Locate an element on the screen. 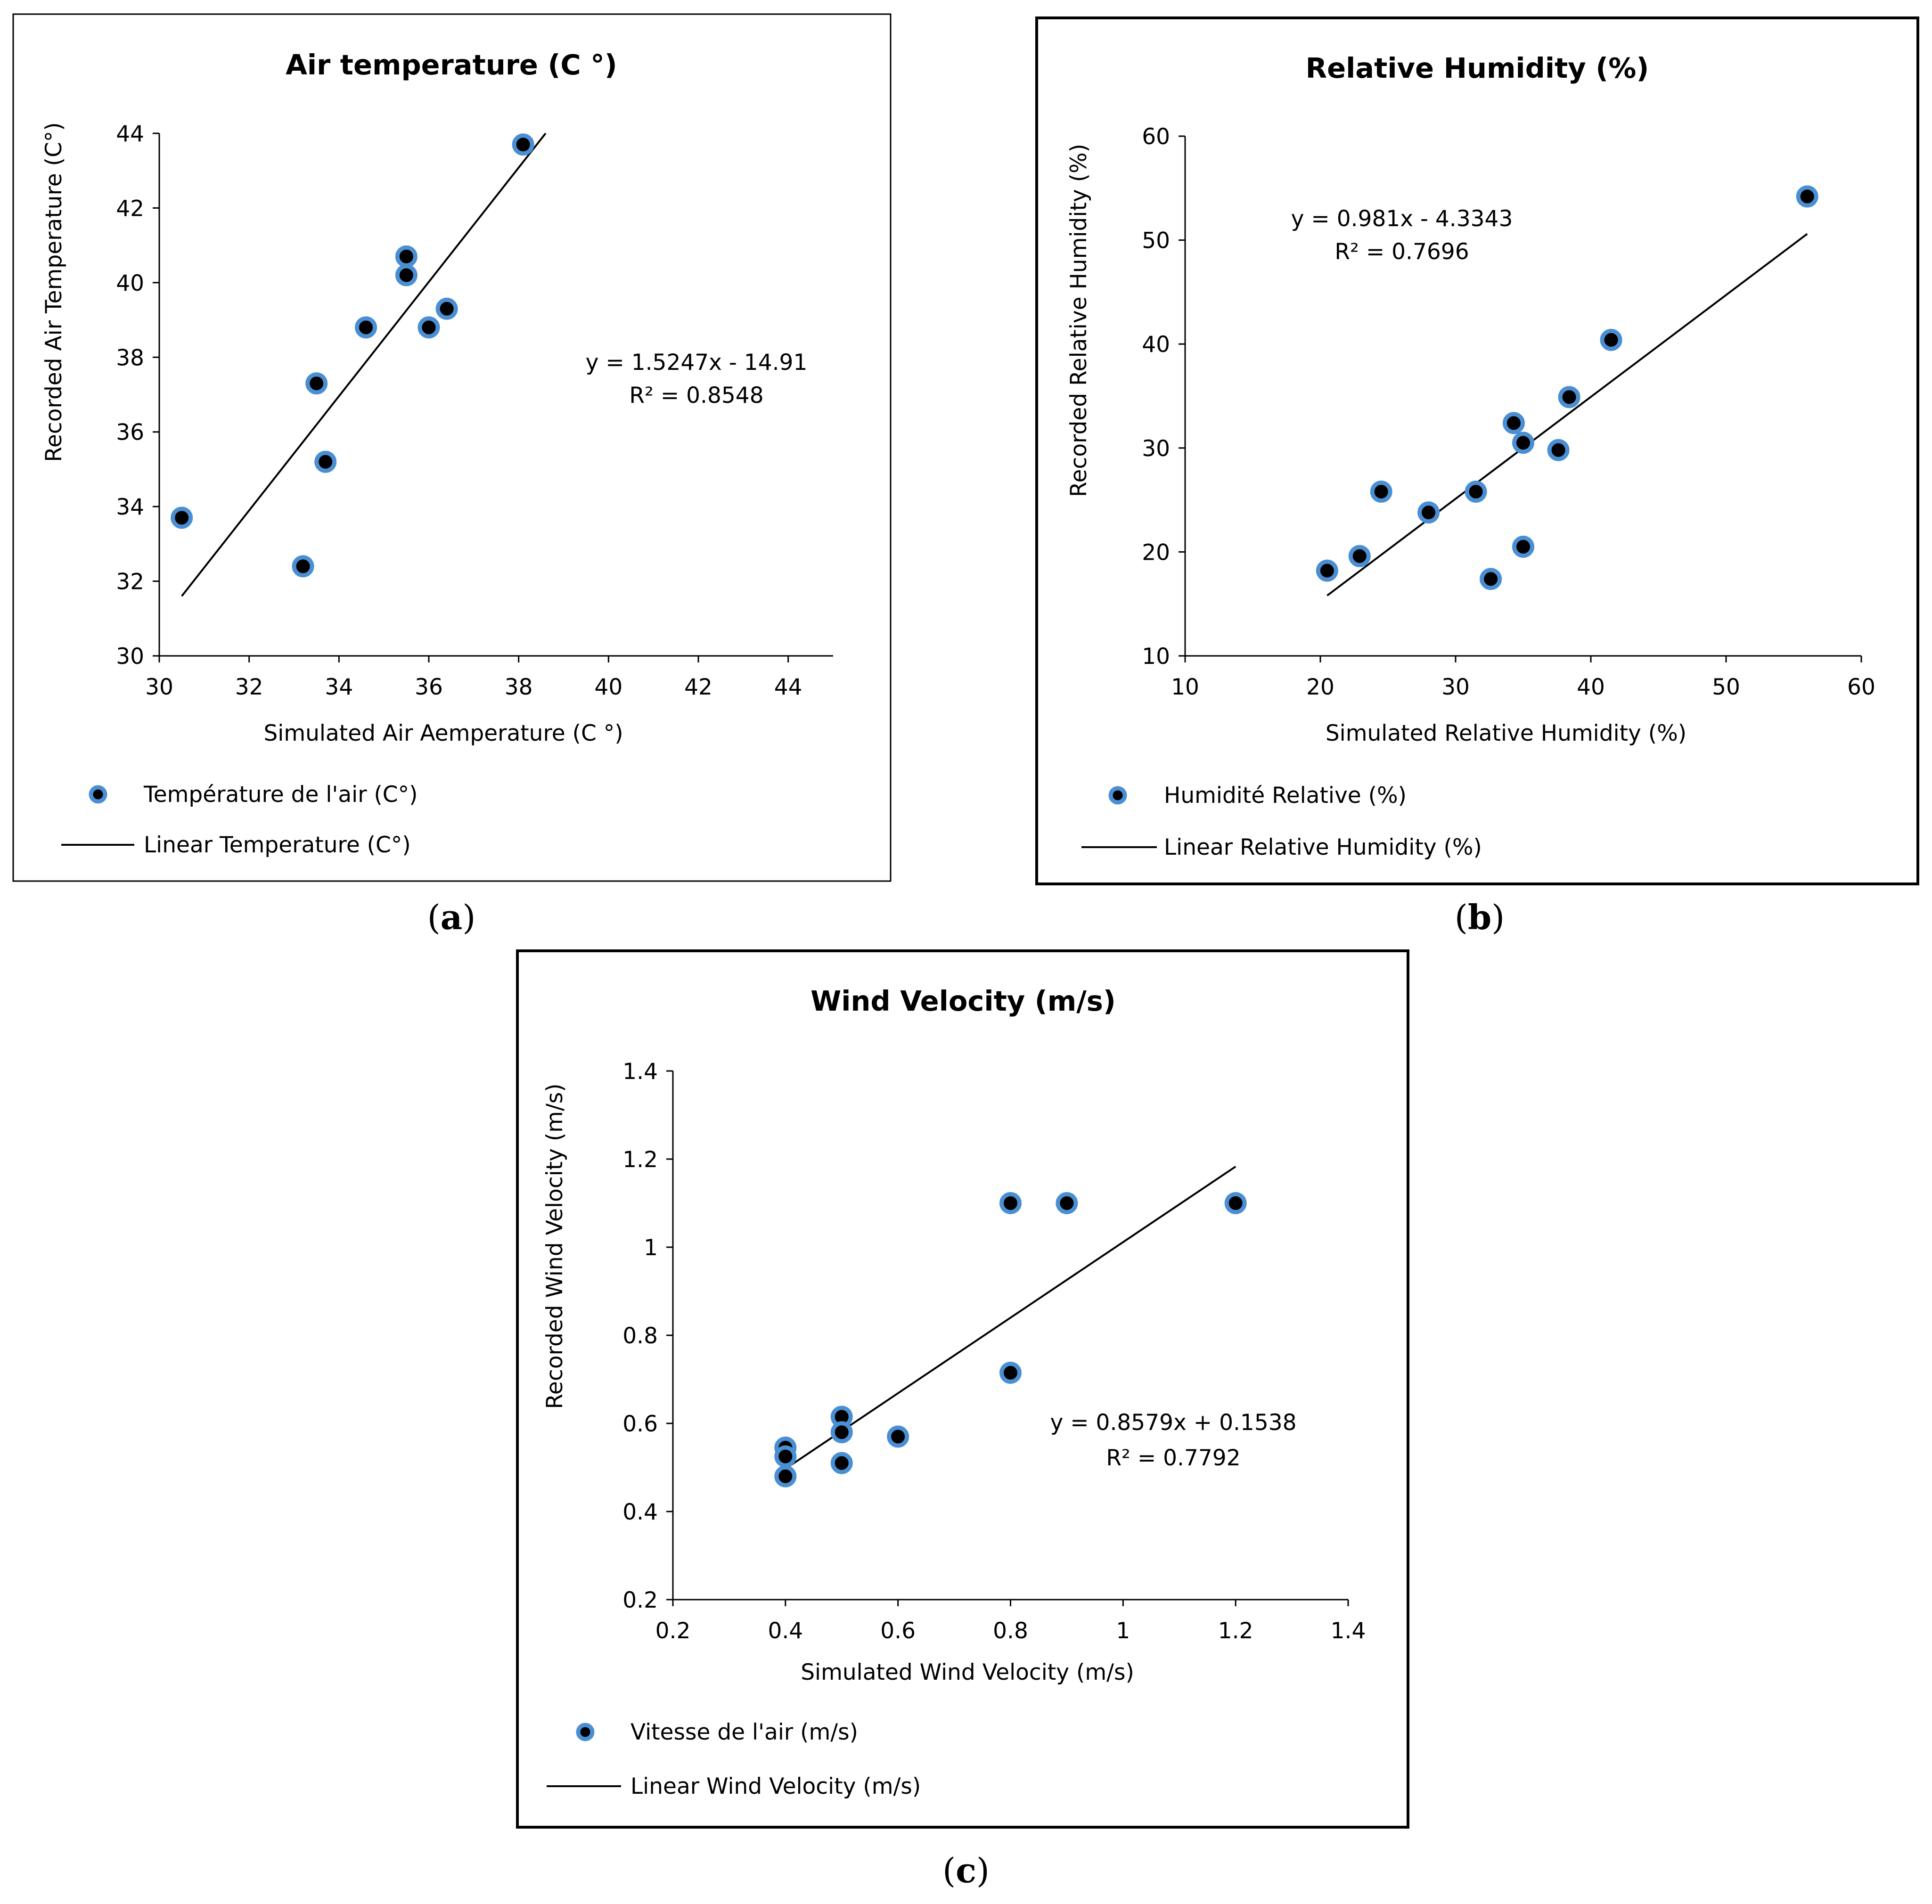 The width and height of the screenshot is (1932, 1904). panel-b-y-tick-label: 60 is located at coordinates (1156, 137).